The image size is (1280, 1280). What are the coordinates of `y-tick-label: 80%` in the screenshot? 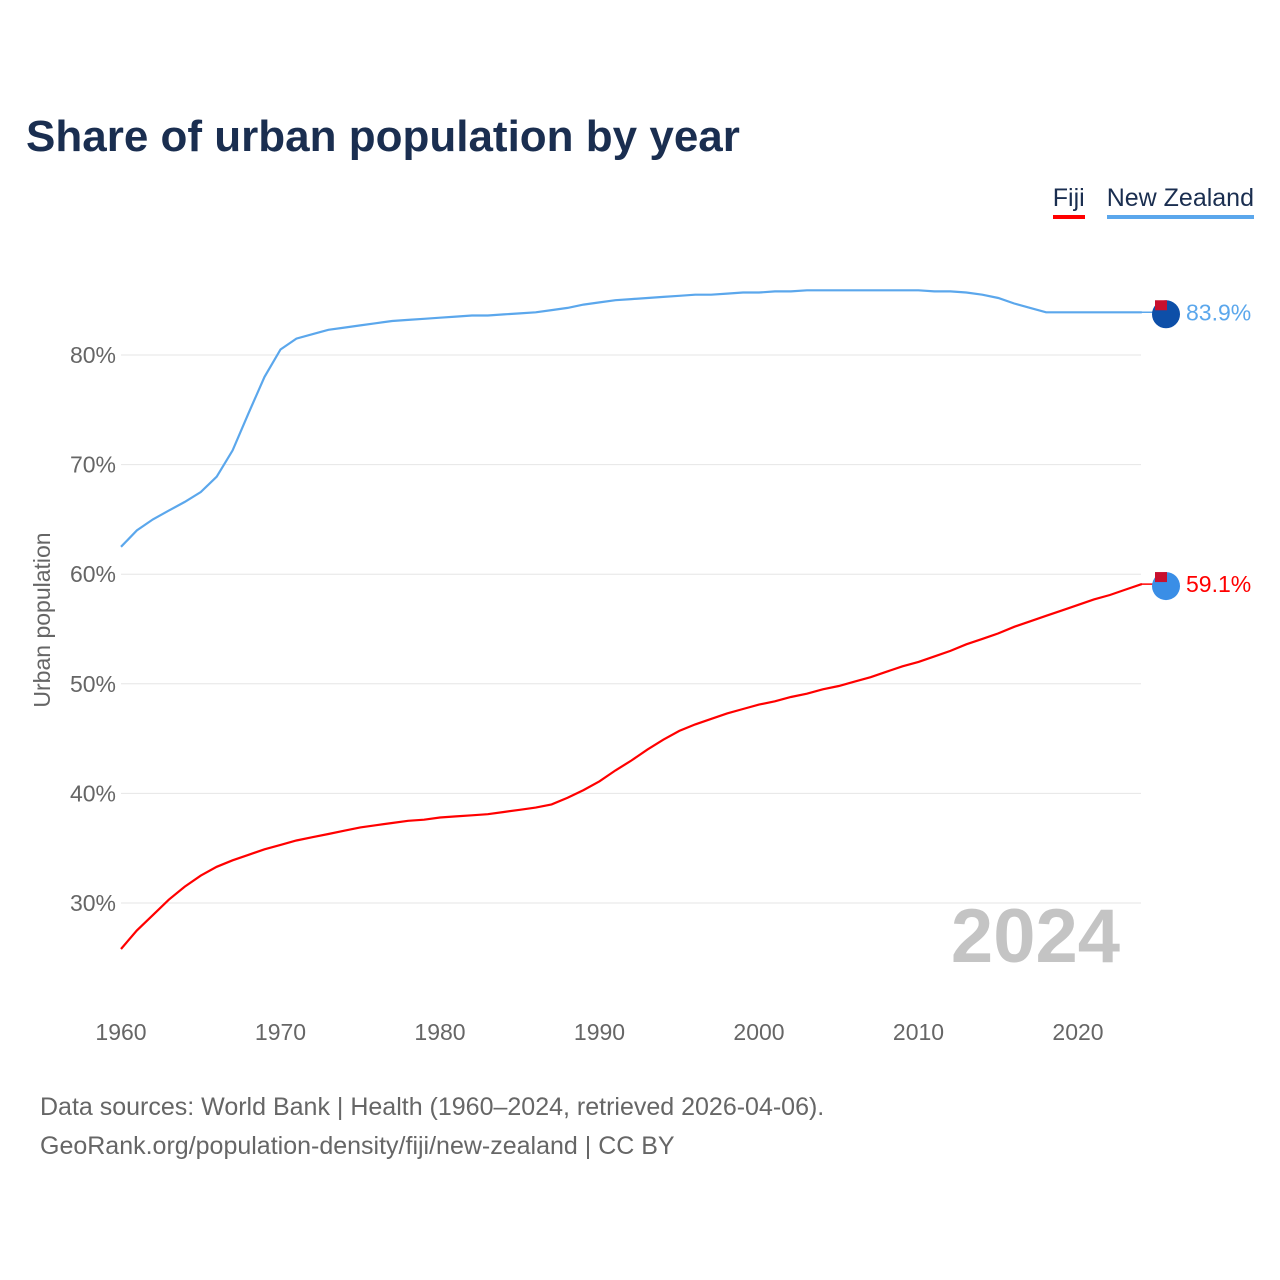 It's located at (93, 355).